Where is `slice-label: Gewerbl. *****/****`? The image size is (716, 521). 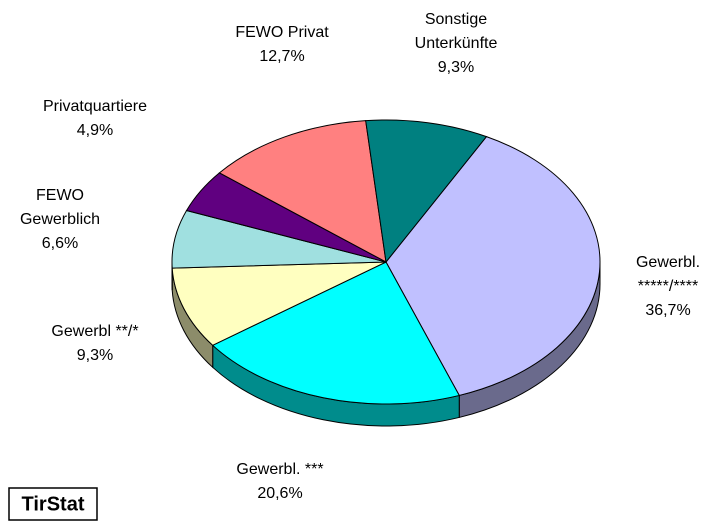
slice-label: Gewerbl. *****/**** is located at coordinates (668, 274).